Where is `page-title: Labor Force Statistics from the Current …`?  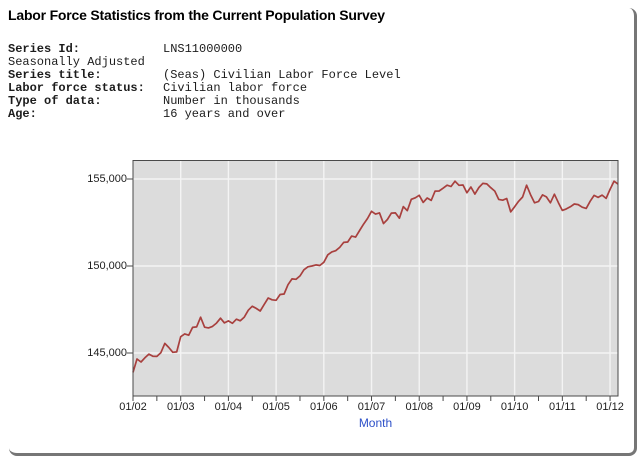 page-title: Labor Force Statistics from the Current … is located at coordinates (196, 15).